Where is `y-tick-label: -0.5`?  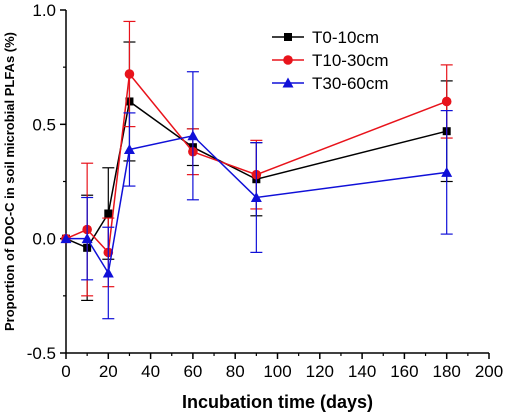
y-tick-label: -0.5 is located at coordinates (41, 353).